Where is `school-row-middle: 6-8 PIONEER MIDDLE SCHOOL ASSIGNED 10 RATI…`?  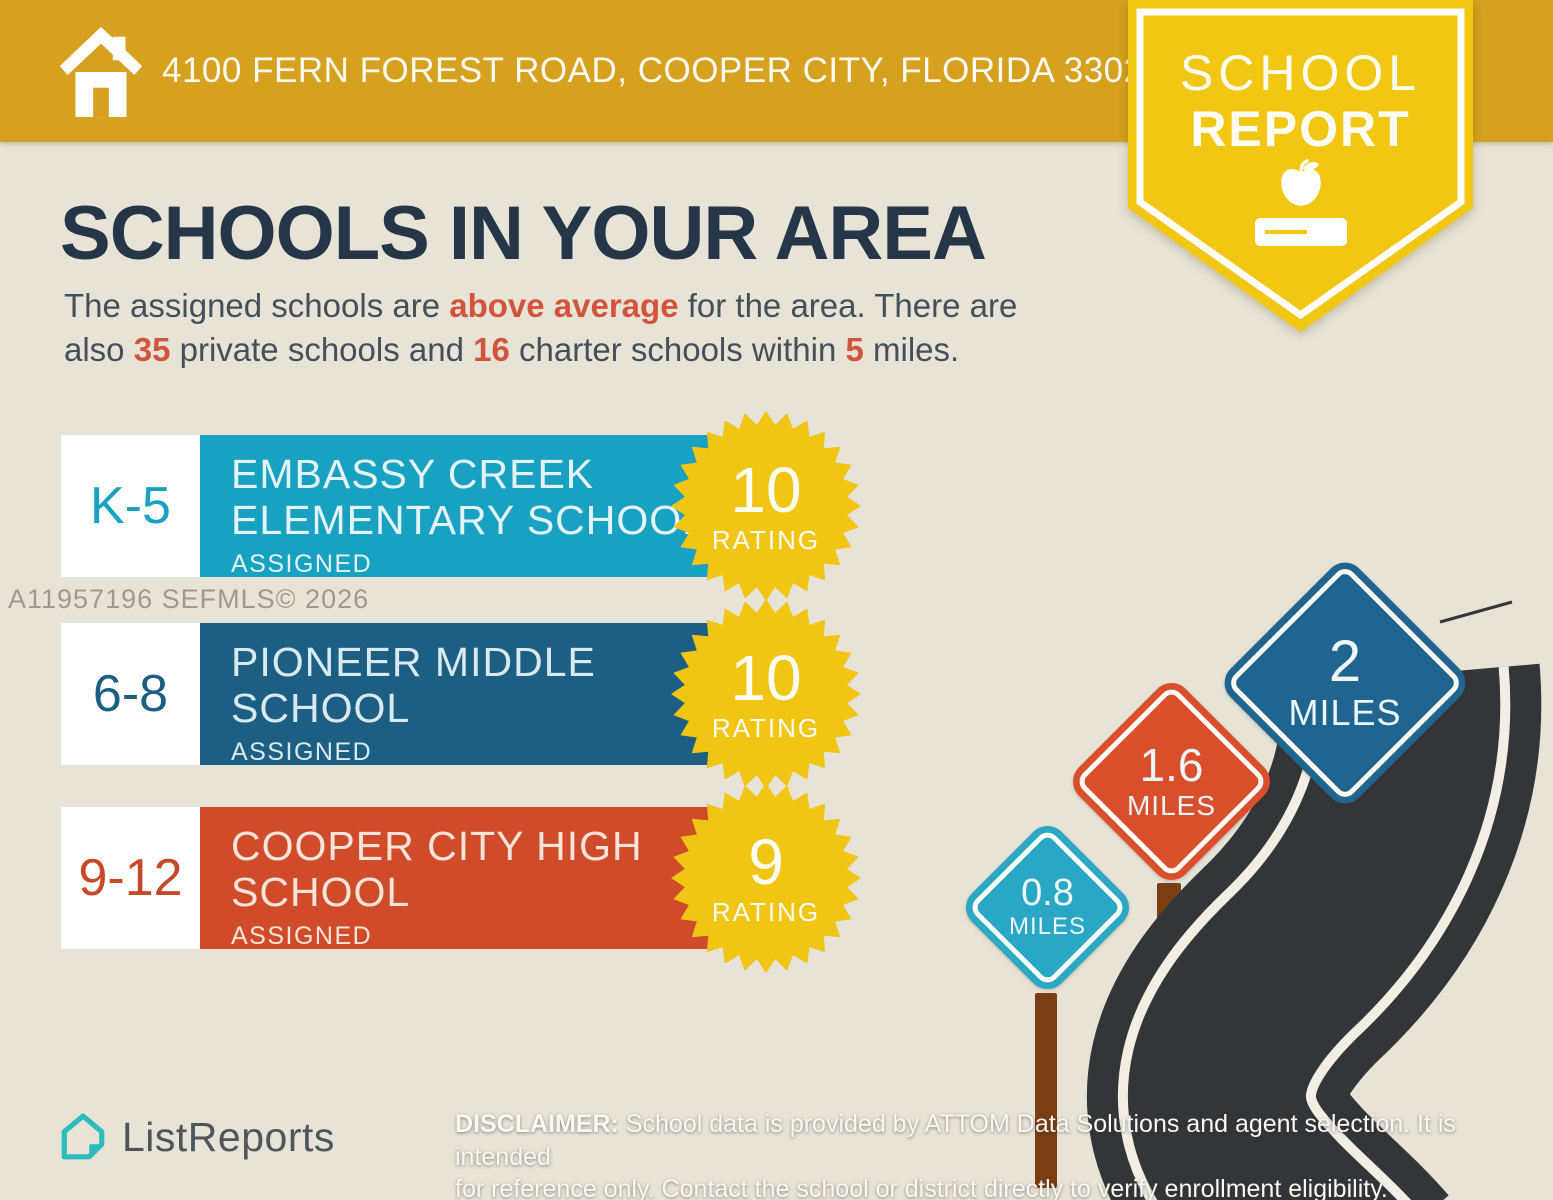
school-row-middle: 6-8 PIONEER MIDDLE SCHOOL ASSIGNED 10 RATI… is located at coordinates (486, 694).